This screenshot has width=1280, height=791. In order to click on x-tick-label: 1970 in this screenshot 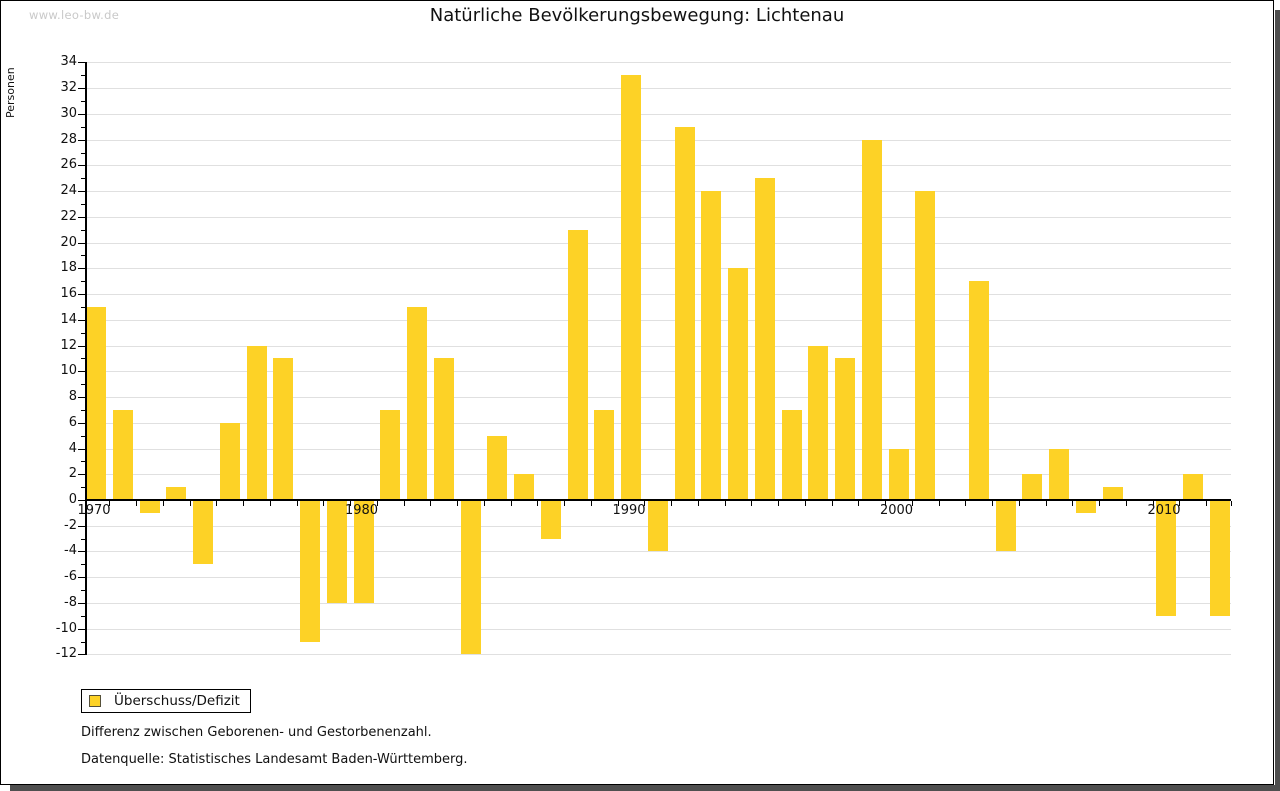, I will do `click(94, 510)`.